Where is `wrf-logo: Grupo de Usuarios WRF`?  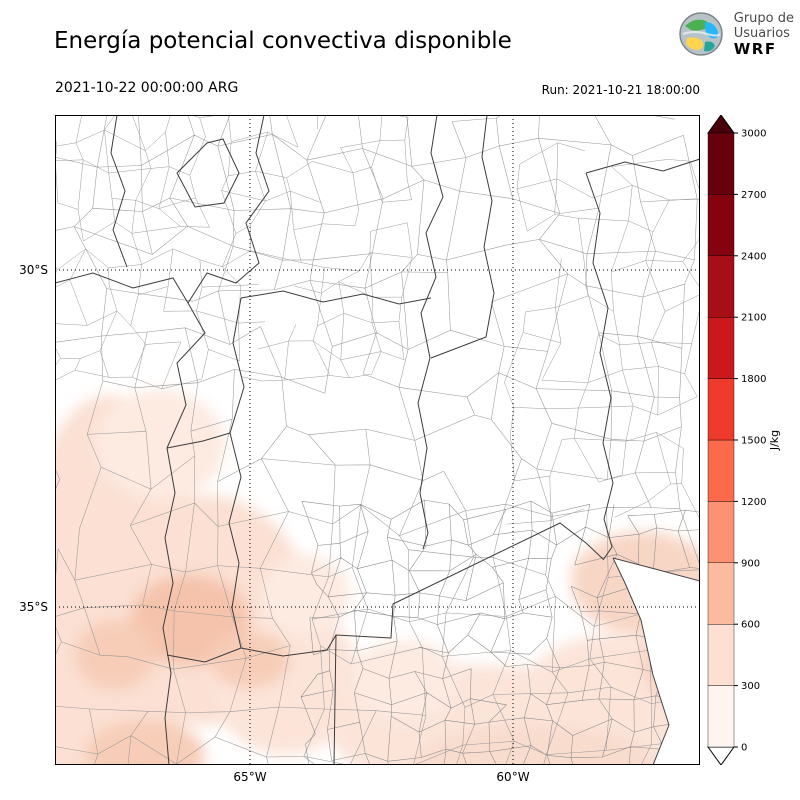 wrf-logo: Grupo de Usuarios WRF is located at coordinates (735, 34).